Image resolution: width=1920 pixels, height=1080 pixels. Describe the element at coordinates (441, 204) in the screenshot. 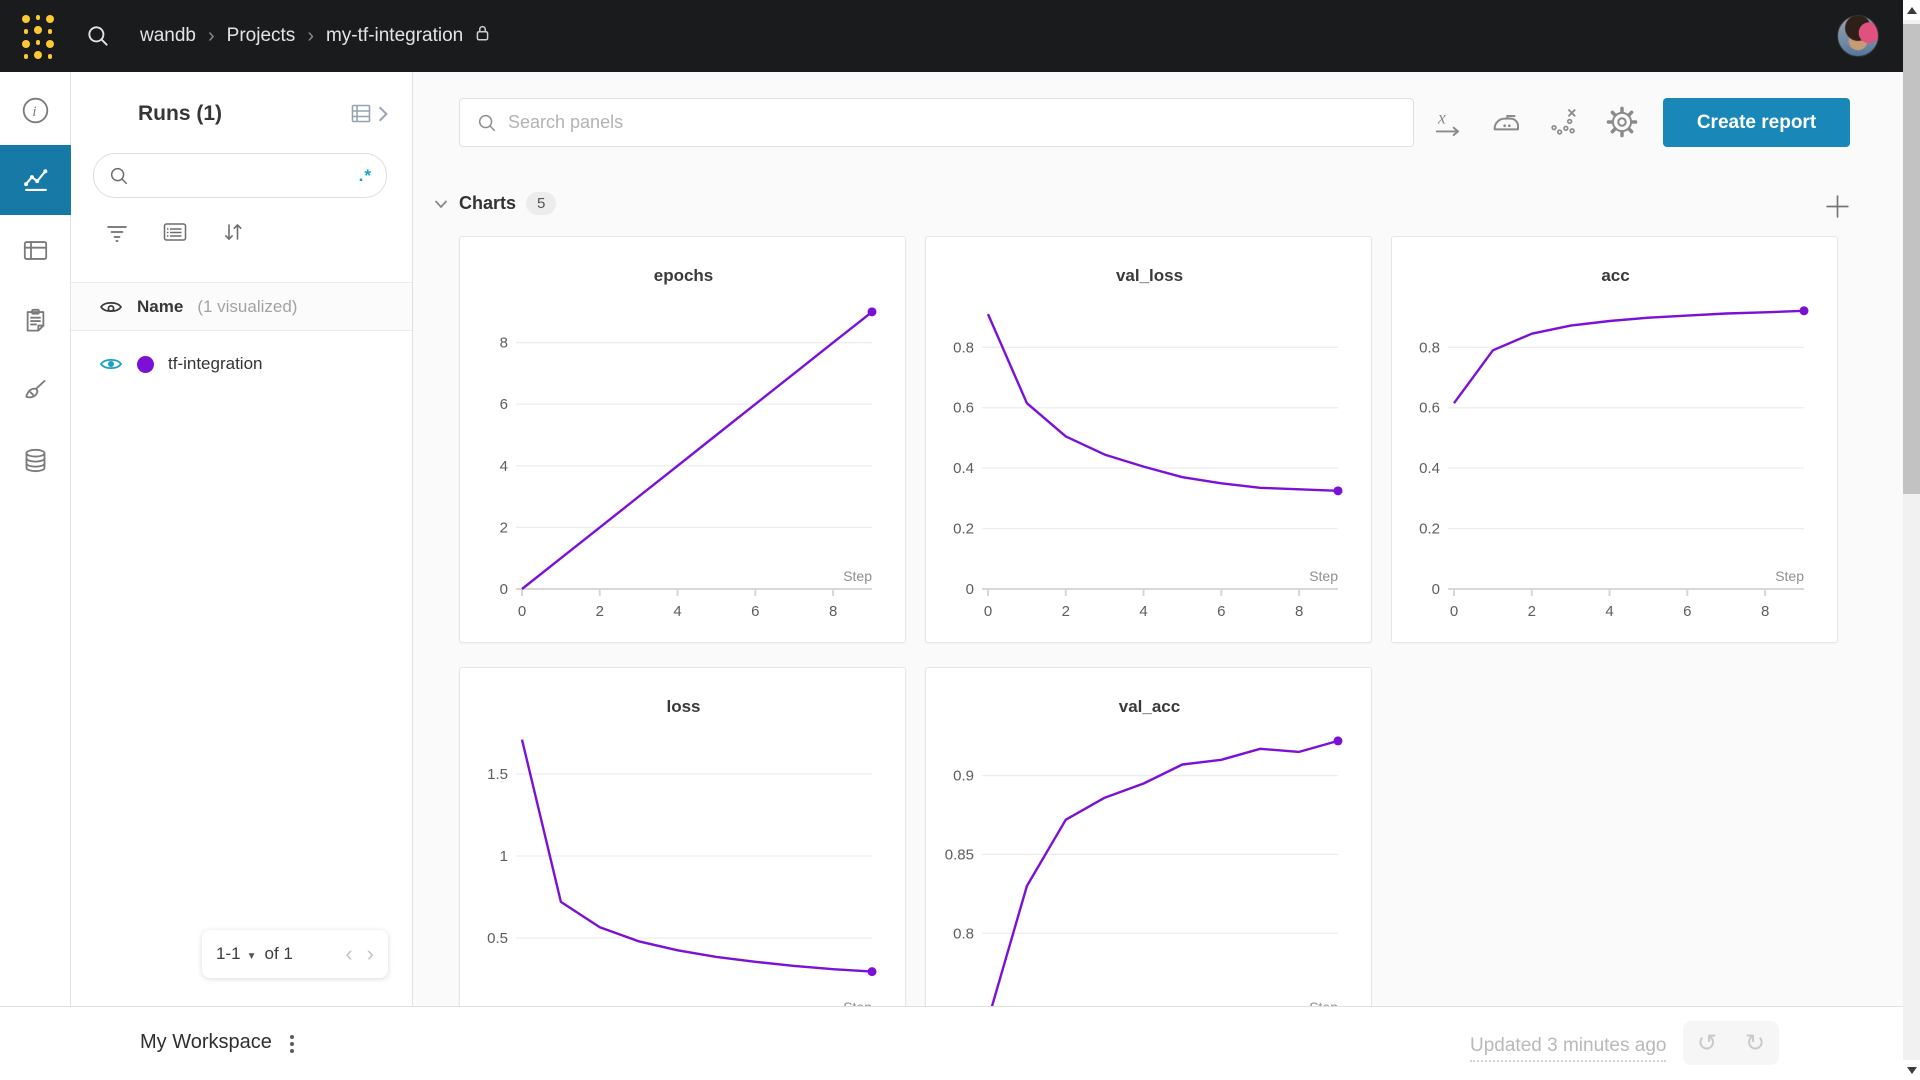

I see `chevron-down-icon` at that location.